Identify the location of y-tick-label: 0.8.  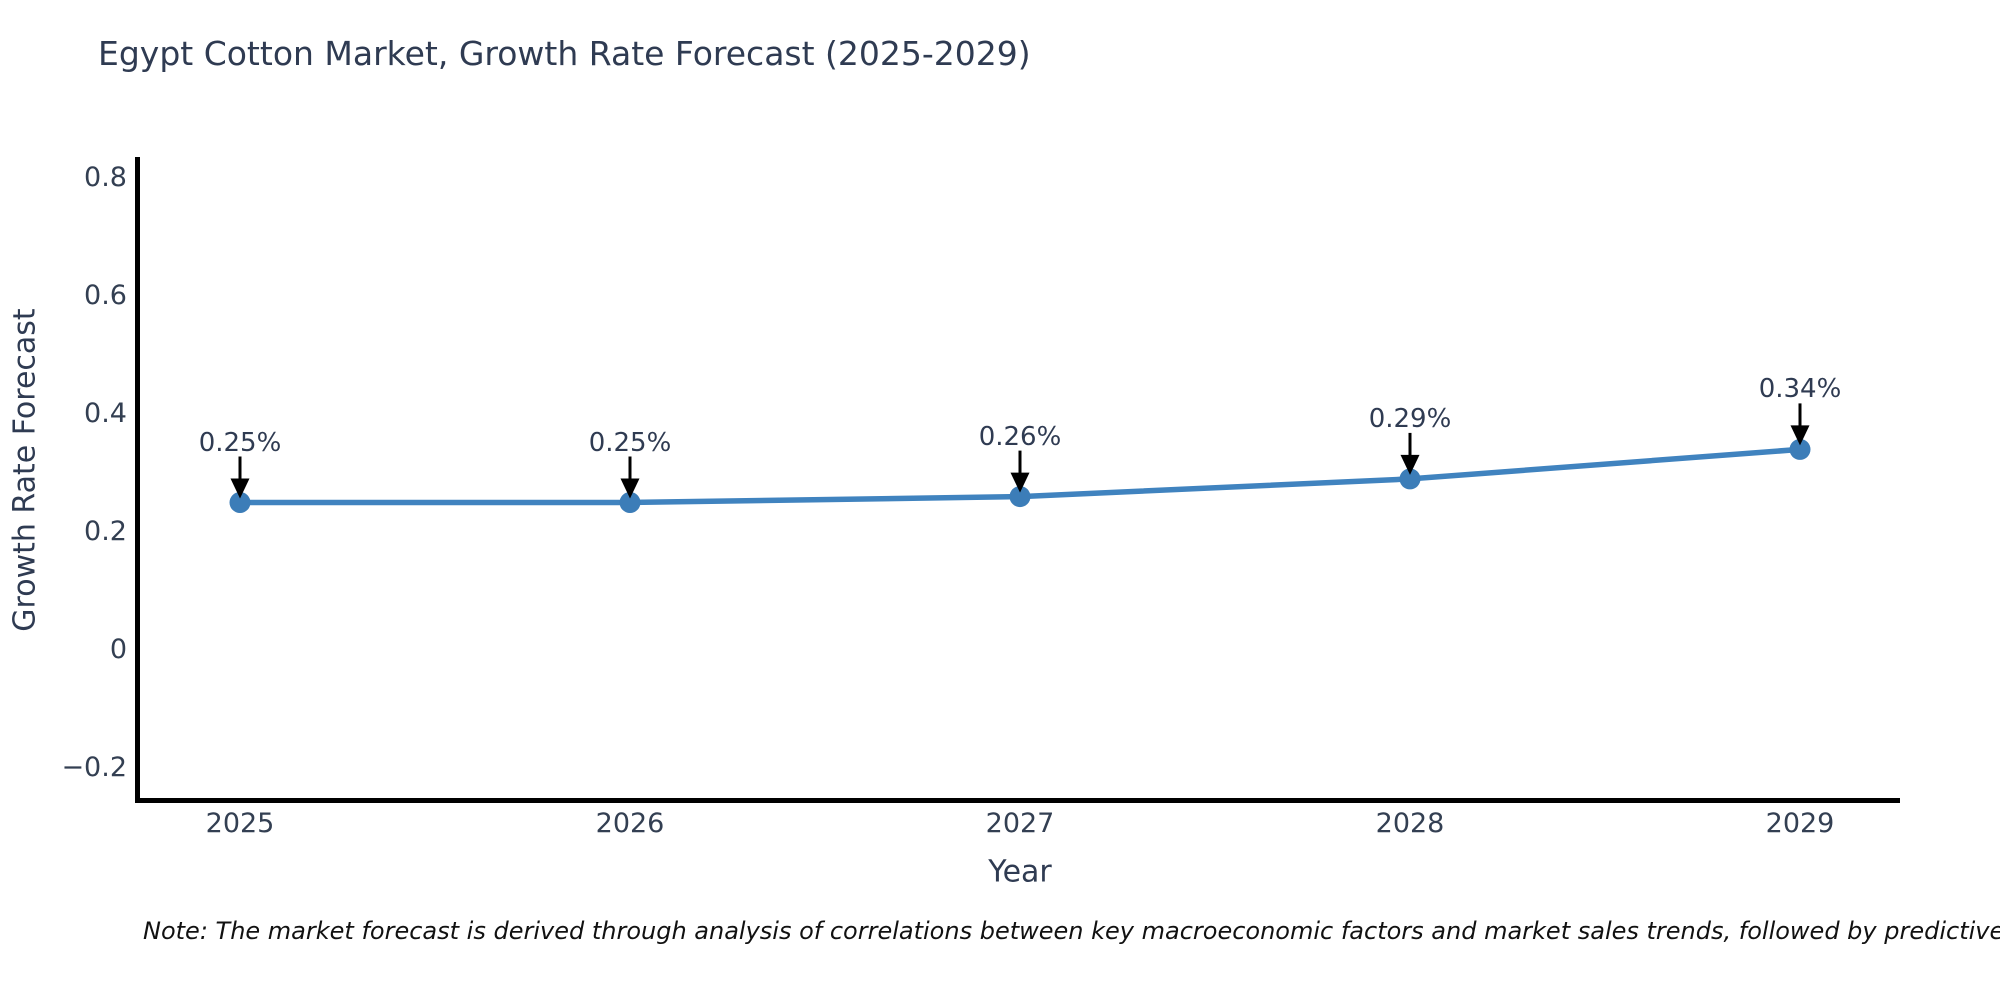
(105, 177).